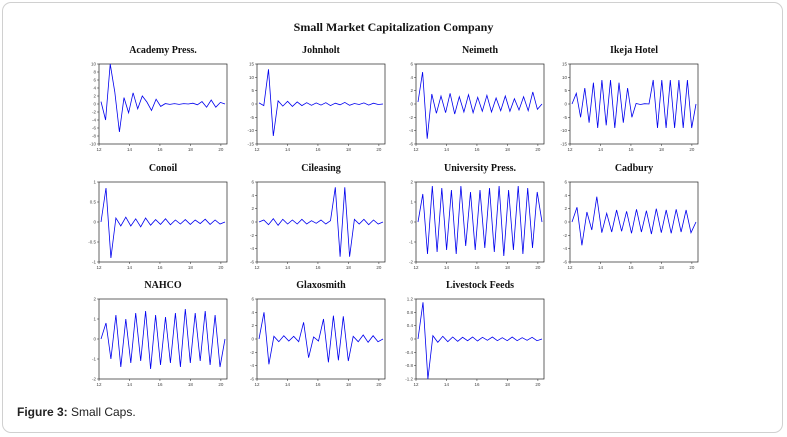  I want to click on panel-title: Cileasing, so click(320, 168).